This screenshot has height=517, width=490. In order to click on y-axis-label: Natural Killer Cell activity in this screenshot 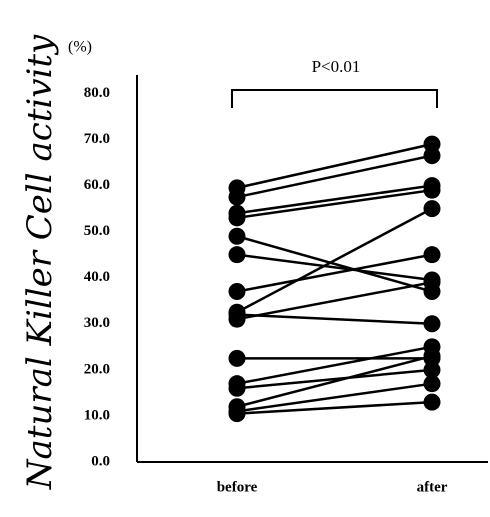, I will do `click(40, 262)`.